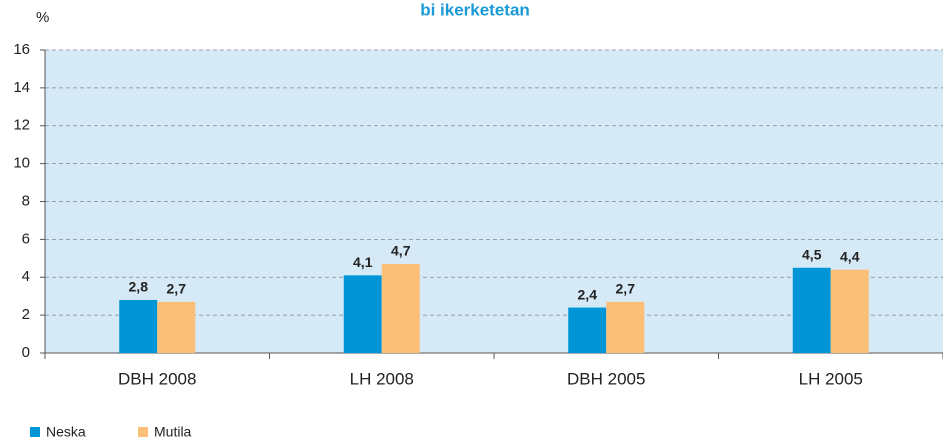 The height and width of the screenshot is (441, 943). I want to click on y-tick-label: 12, so click(21, 125).